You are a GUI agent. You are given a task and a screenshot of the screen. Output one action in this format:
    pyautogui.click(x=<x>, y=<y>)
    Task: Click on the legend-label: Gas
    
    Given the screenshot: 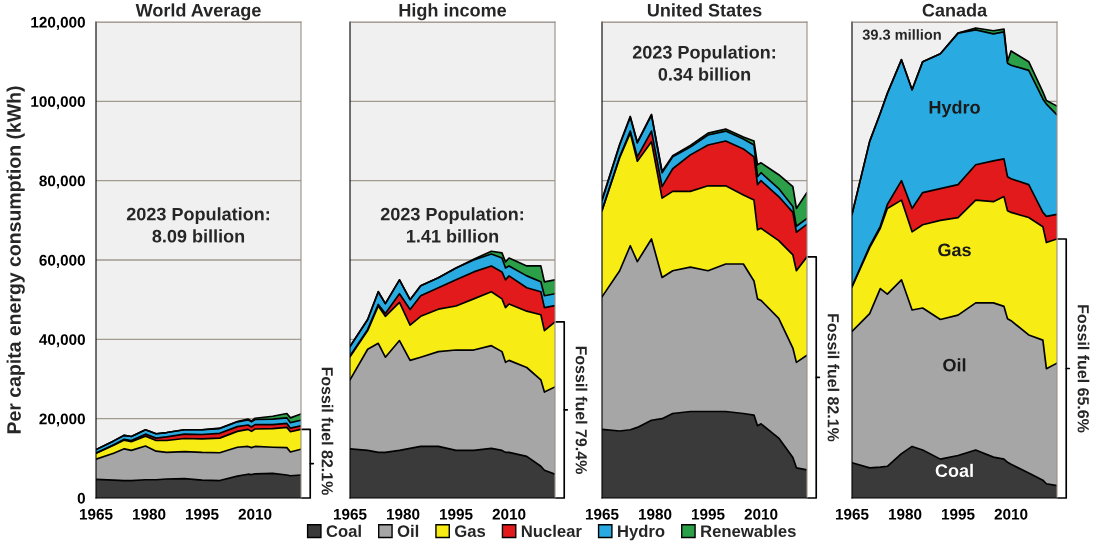 What is the action you would take?
    pyautogui.click(x=470, y=531)
    